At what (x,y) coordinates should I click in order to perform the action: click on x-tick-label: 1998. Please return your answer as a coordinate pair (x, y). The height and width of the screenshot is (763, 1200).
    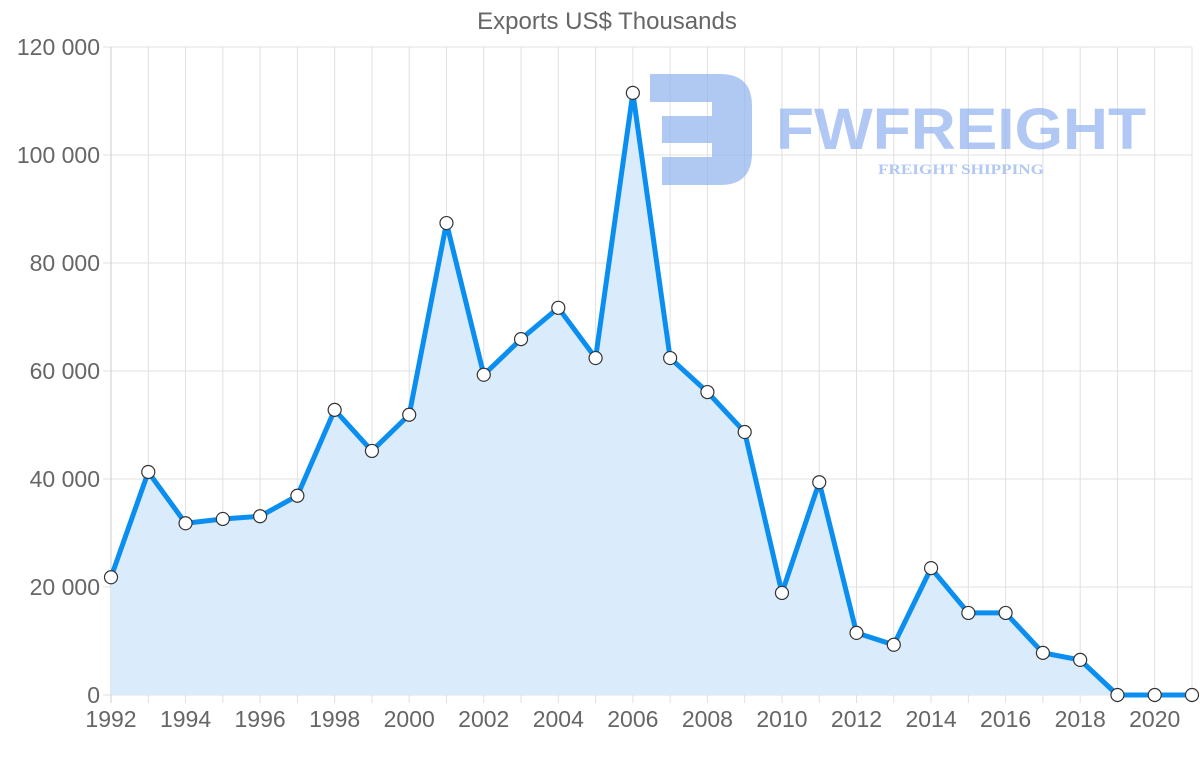
    Looking at the image, I should click on (334, 719).